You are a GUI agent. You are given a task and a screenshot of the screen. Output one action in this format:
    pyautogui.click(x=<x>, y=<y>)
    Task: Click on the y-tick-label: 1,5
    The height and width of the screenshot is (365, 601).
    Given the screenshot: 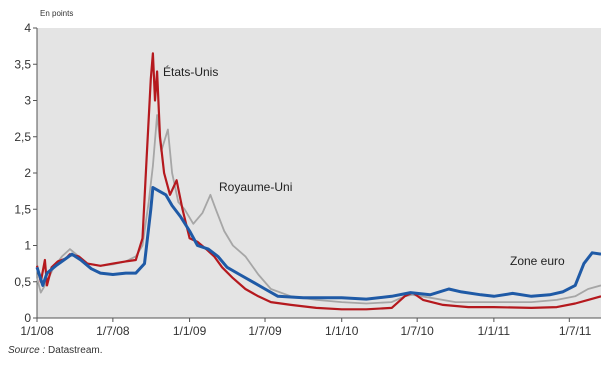 What is the action you would take?
    pyautogui.click(x=22, y=209)
    